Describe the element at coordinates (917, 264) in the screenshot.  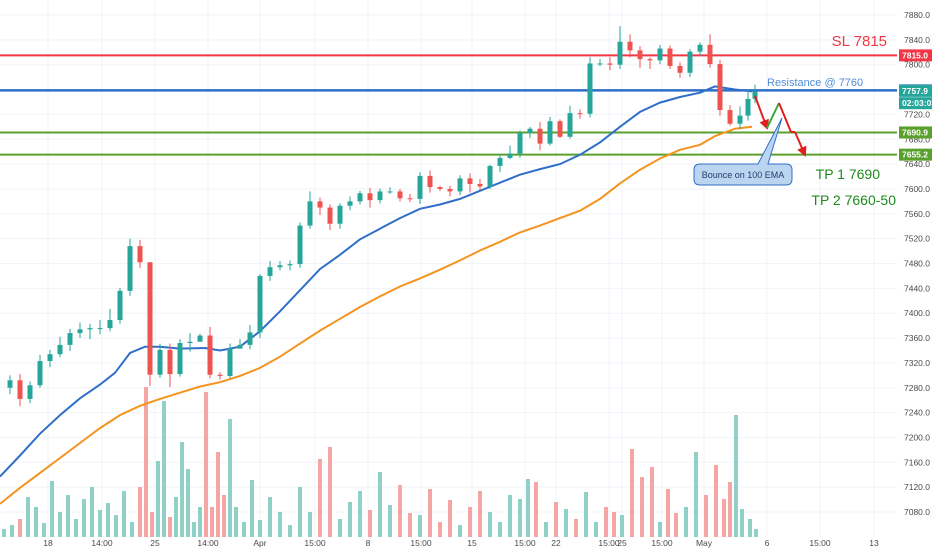
I see `y-tick-label: 7480.0` at that location.